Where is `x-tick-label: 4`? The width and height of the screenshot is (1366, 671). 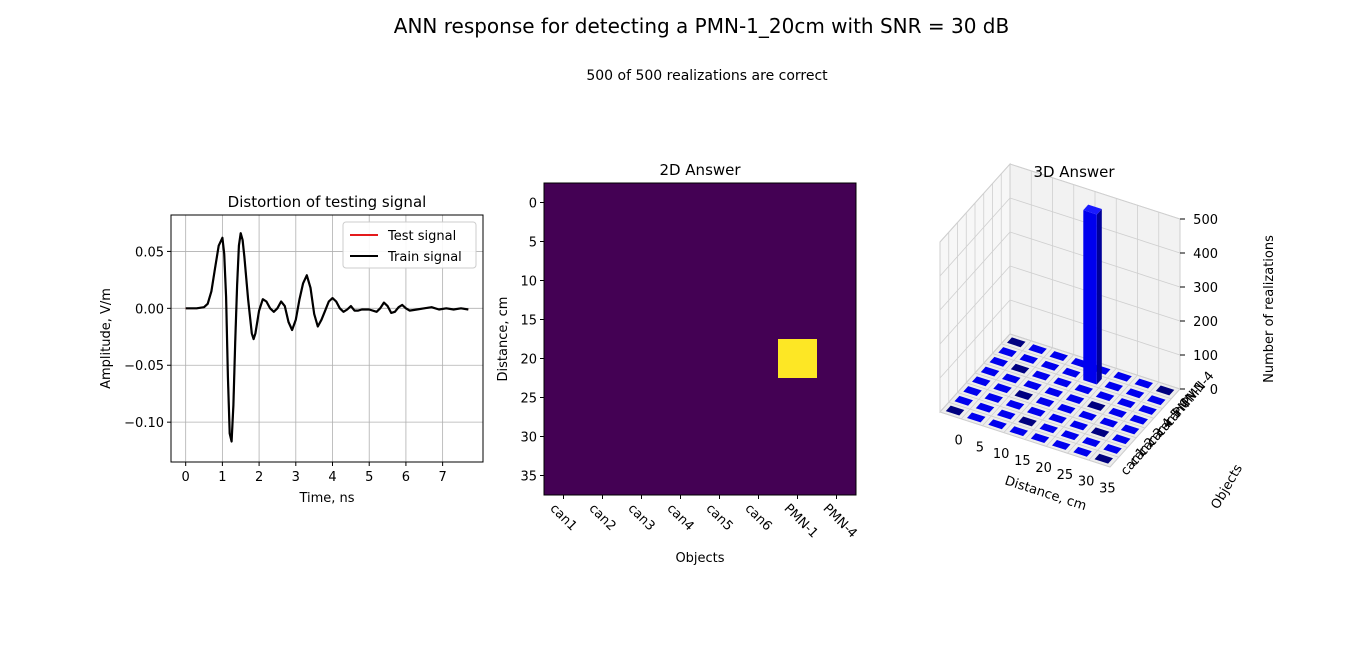 x-tick-label: 4 is located at coordinates (332, 477).